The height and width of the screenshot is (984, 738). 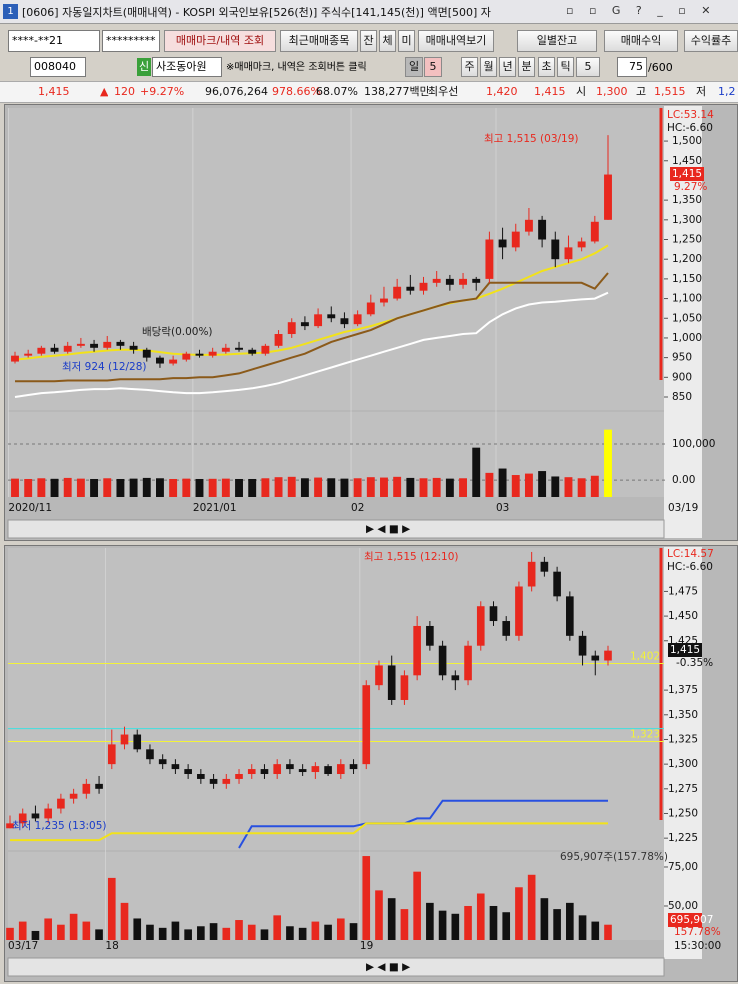 I want to click on toolbar-button: 일별잔고, so click(x=557, y=41).